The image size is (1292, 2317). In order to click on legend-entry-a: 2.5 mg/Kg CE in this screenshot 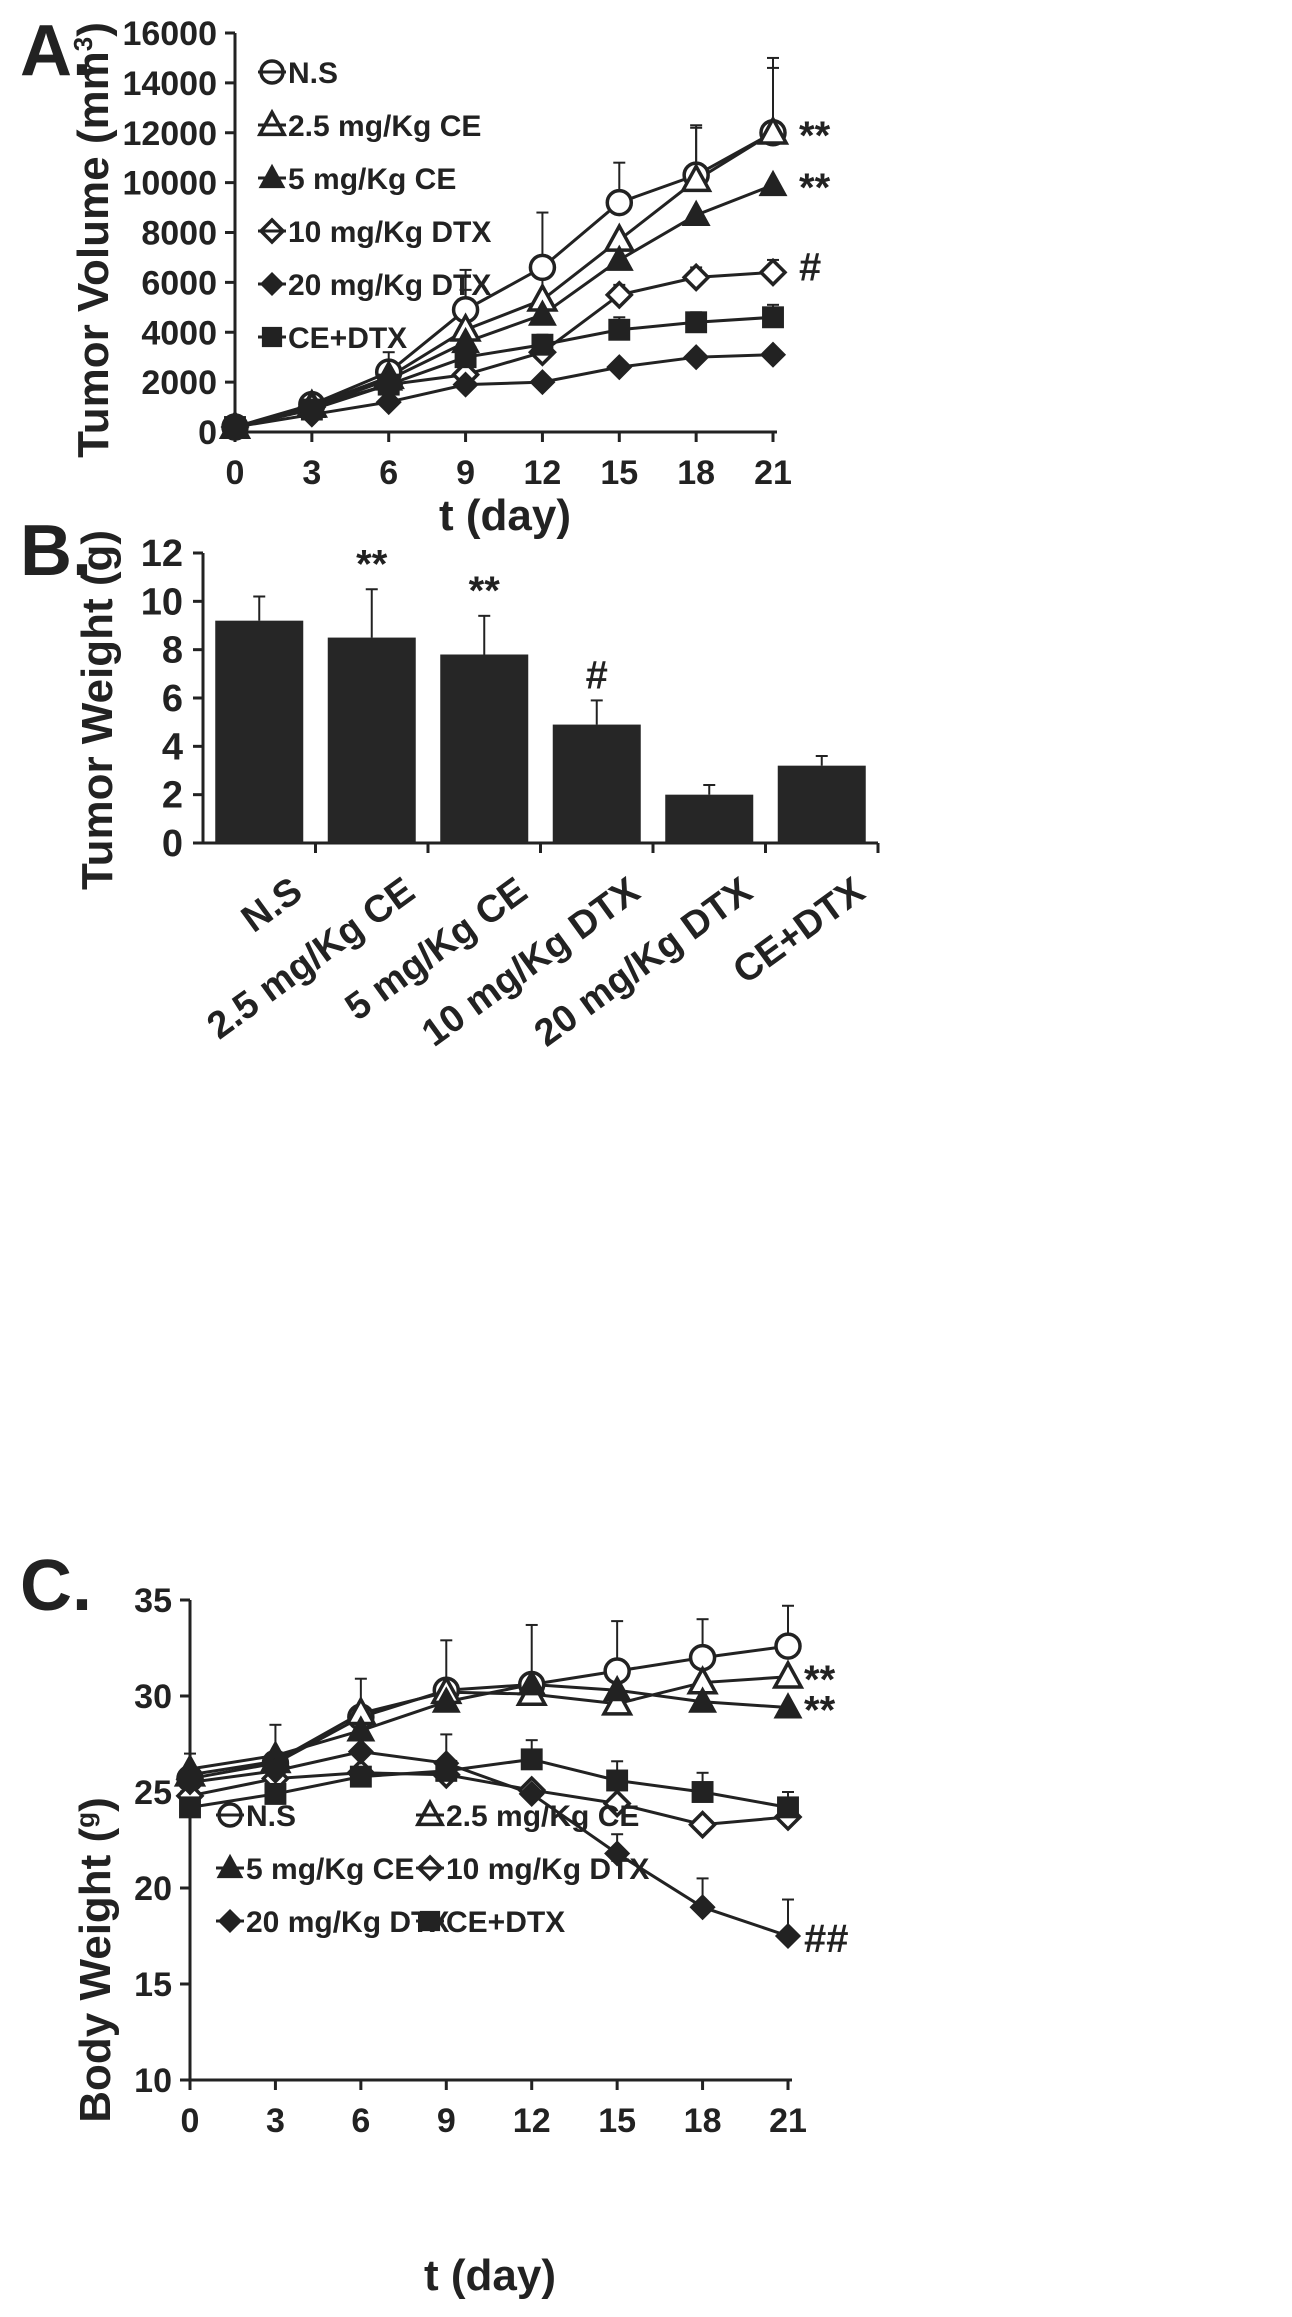, I will do `click(384, 126)`.